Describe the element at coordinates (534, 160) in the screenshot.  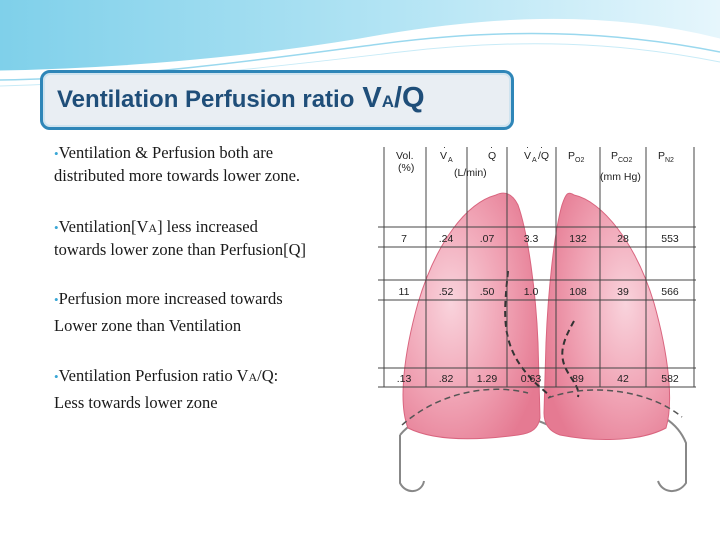
I see `header-vaq-sub: A` at that location.